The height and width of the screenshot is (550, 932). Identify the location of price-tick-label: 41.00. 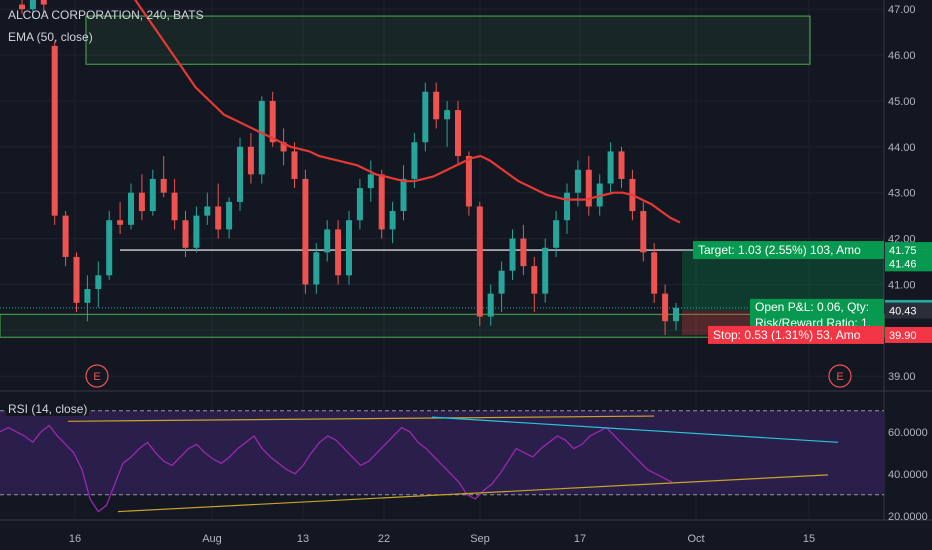
(902, 285).